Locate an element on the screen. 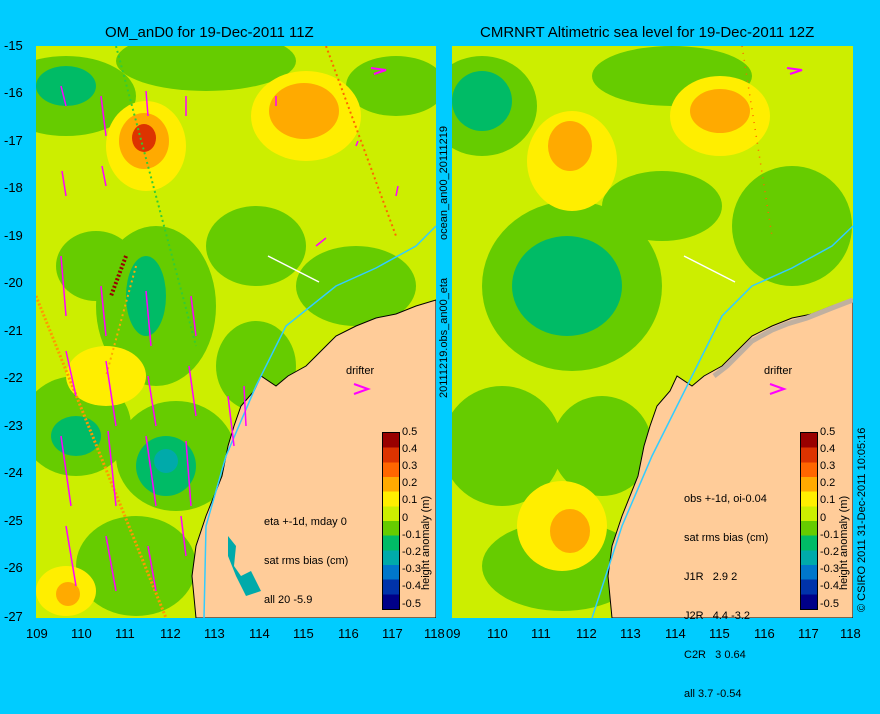  y-tick: -20 is located at coordinates (13, 282).